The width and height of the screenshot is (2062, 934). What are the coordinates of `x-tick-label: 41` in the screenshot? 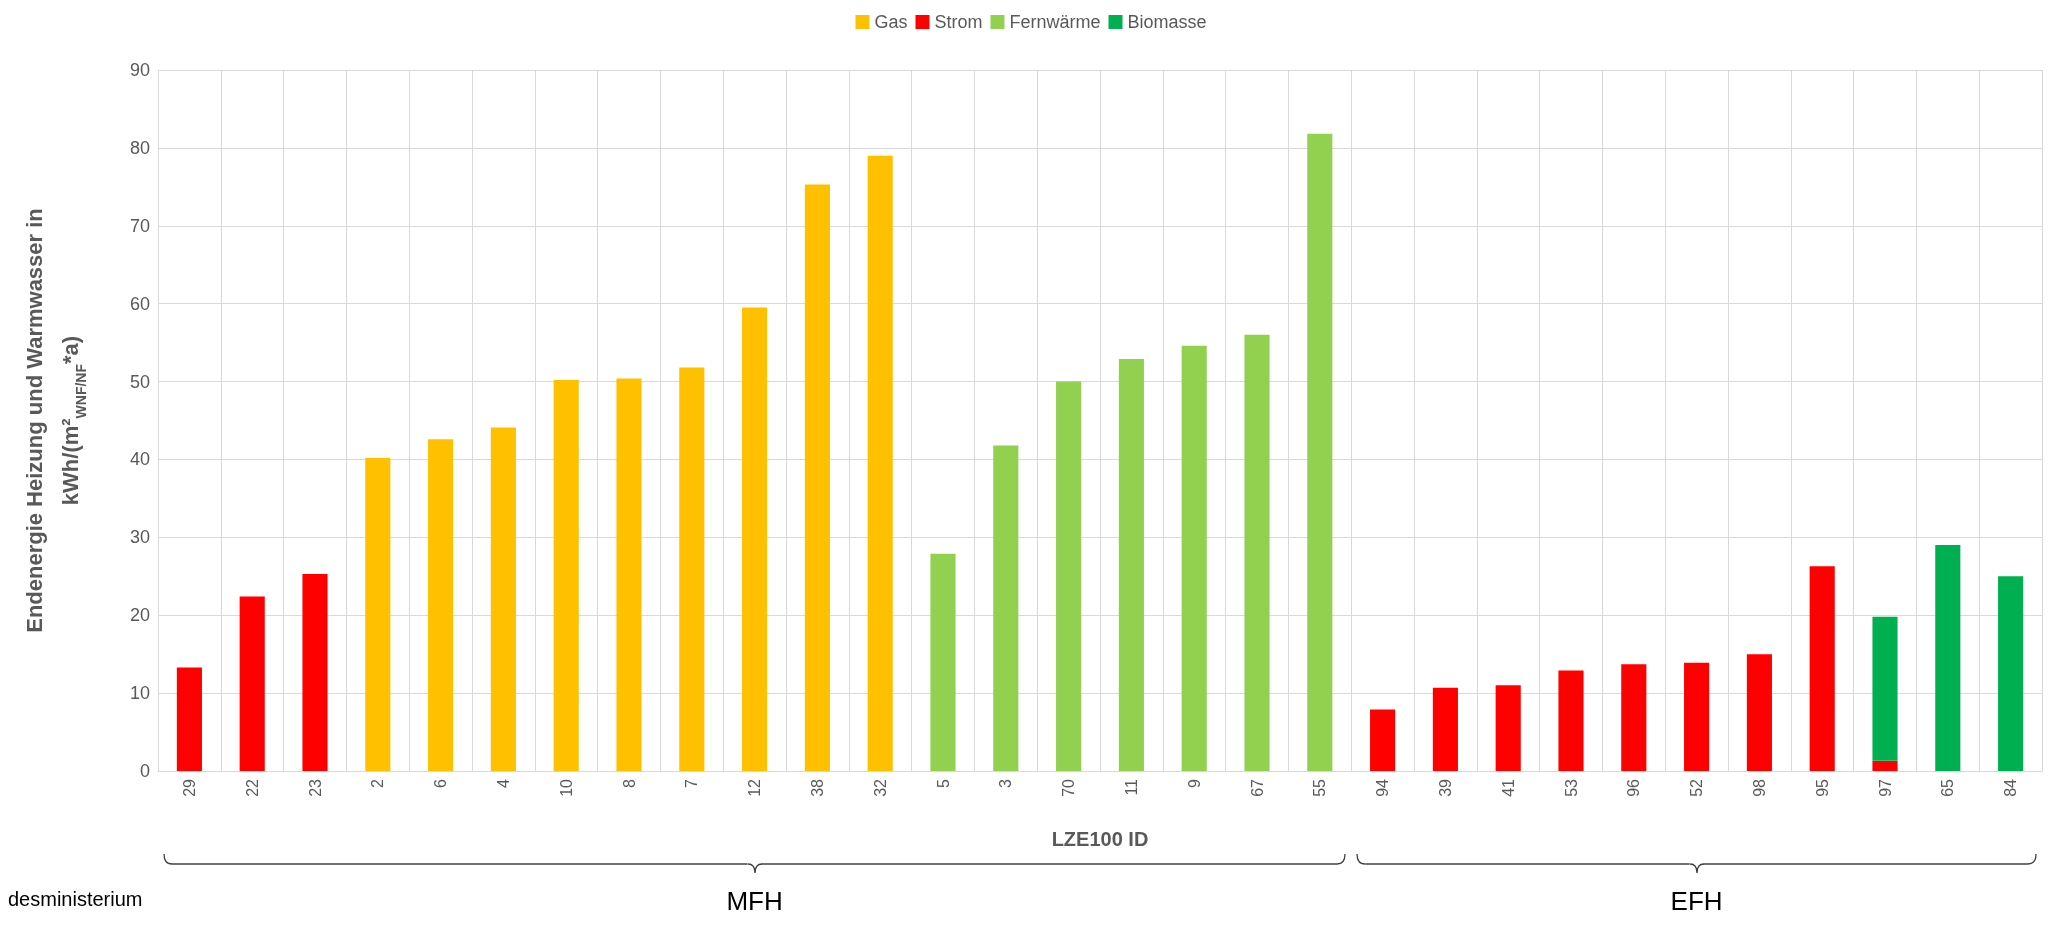 It's located at (1508, 787).